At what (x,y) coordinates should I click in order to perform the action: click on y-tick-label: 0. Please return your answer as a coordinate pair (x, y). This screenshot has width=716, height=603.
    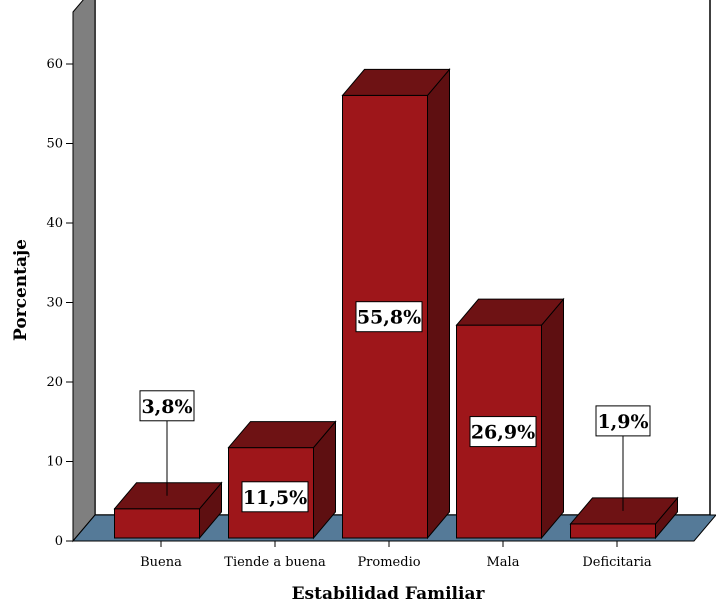
    Looking at the image, I should click on (59, 541).